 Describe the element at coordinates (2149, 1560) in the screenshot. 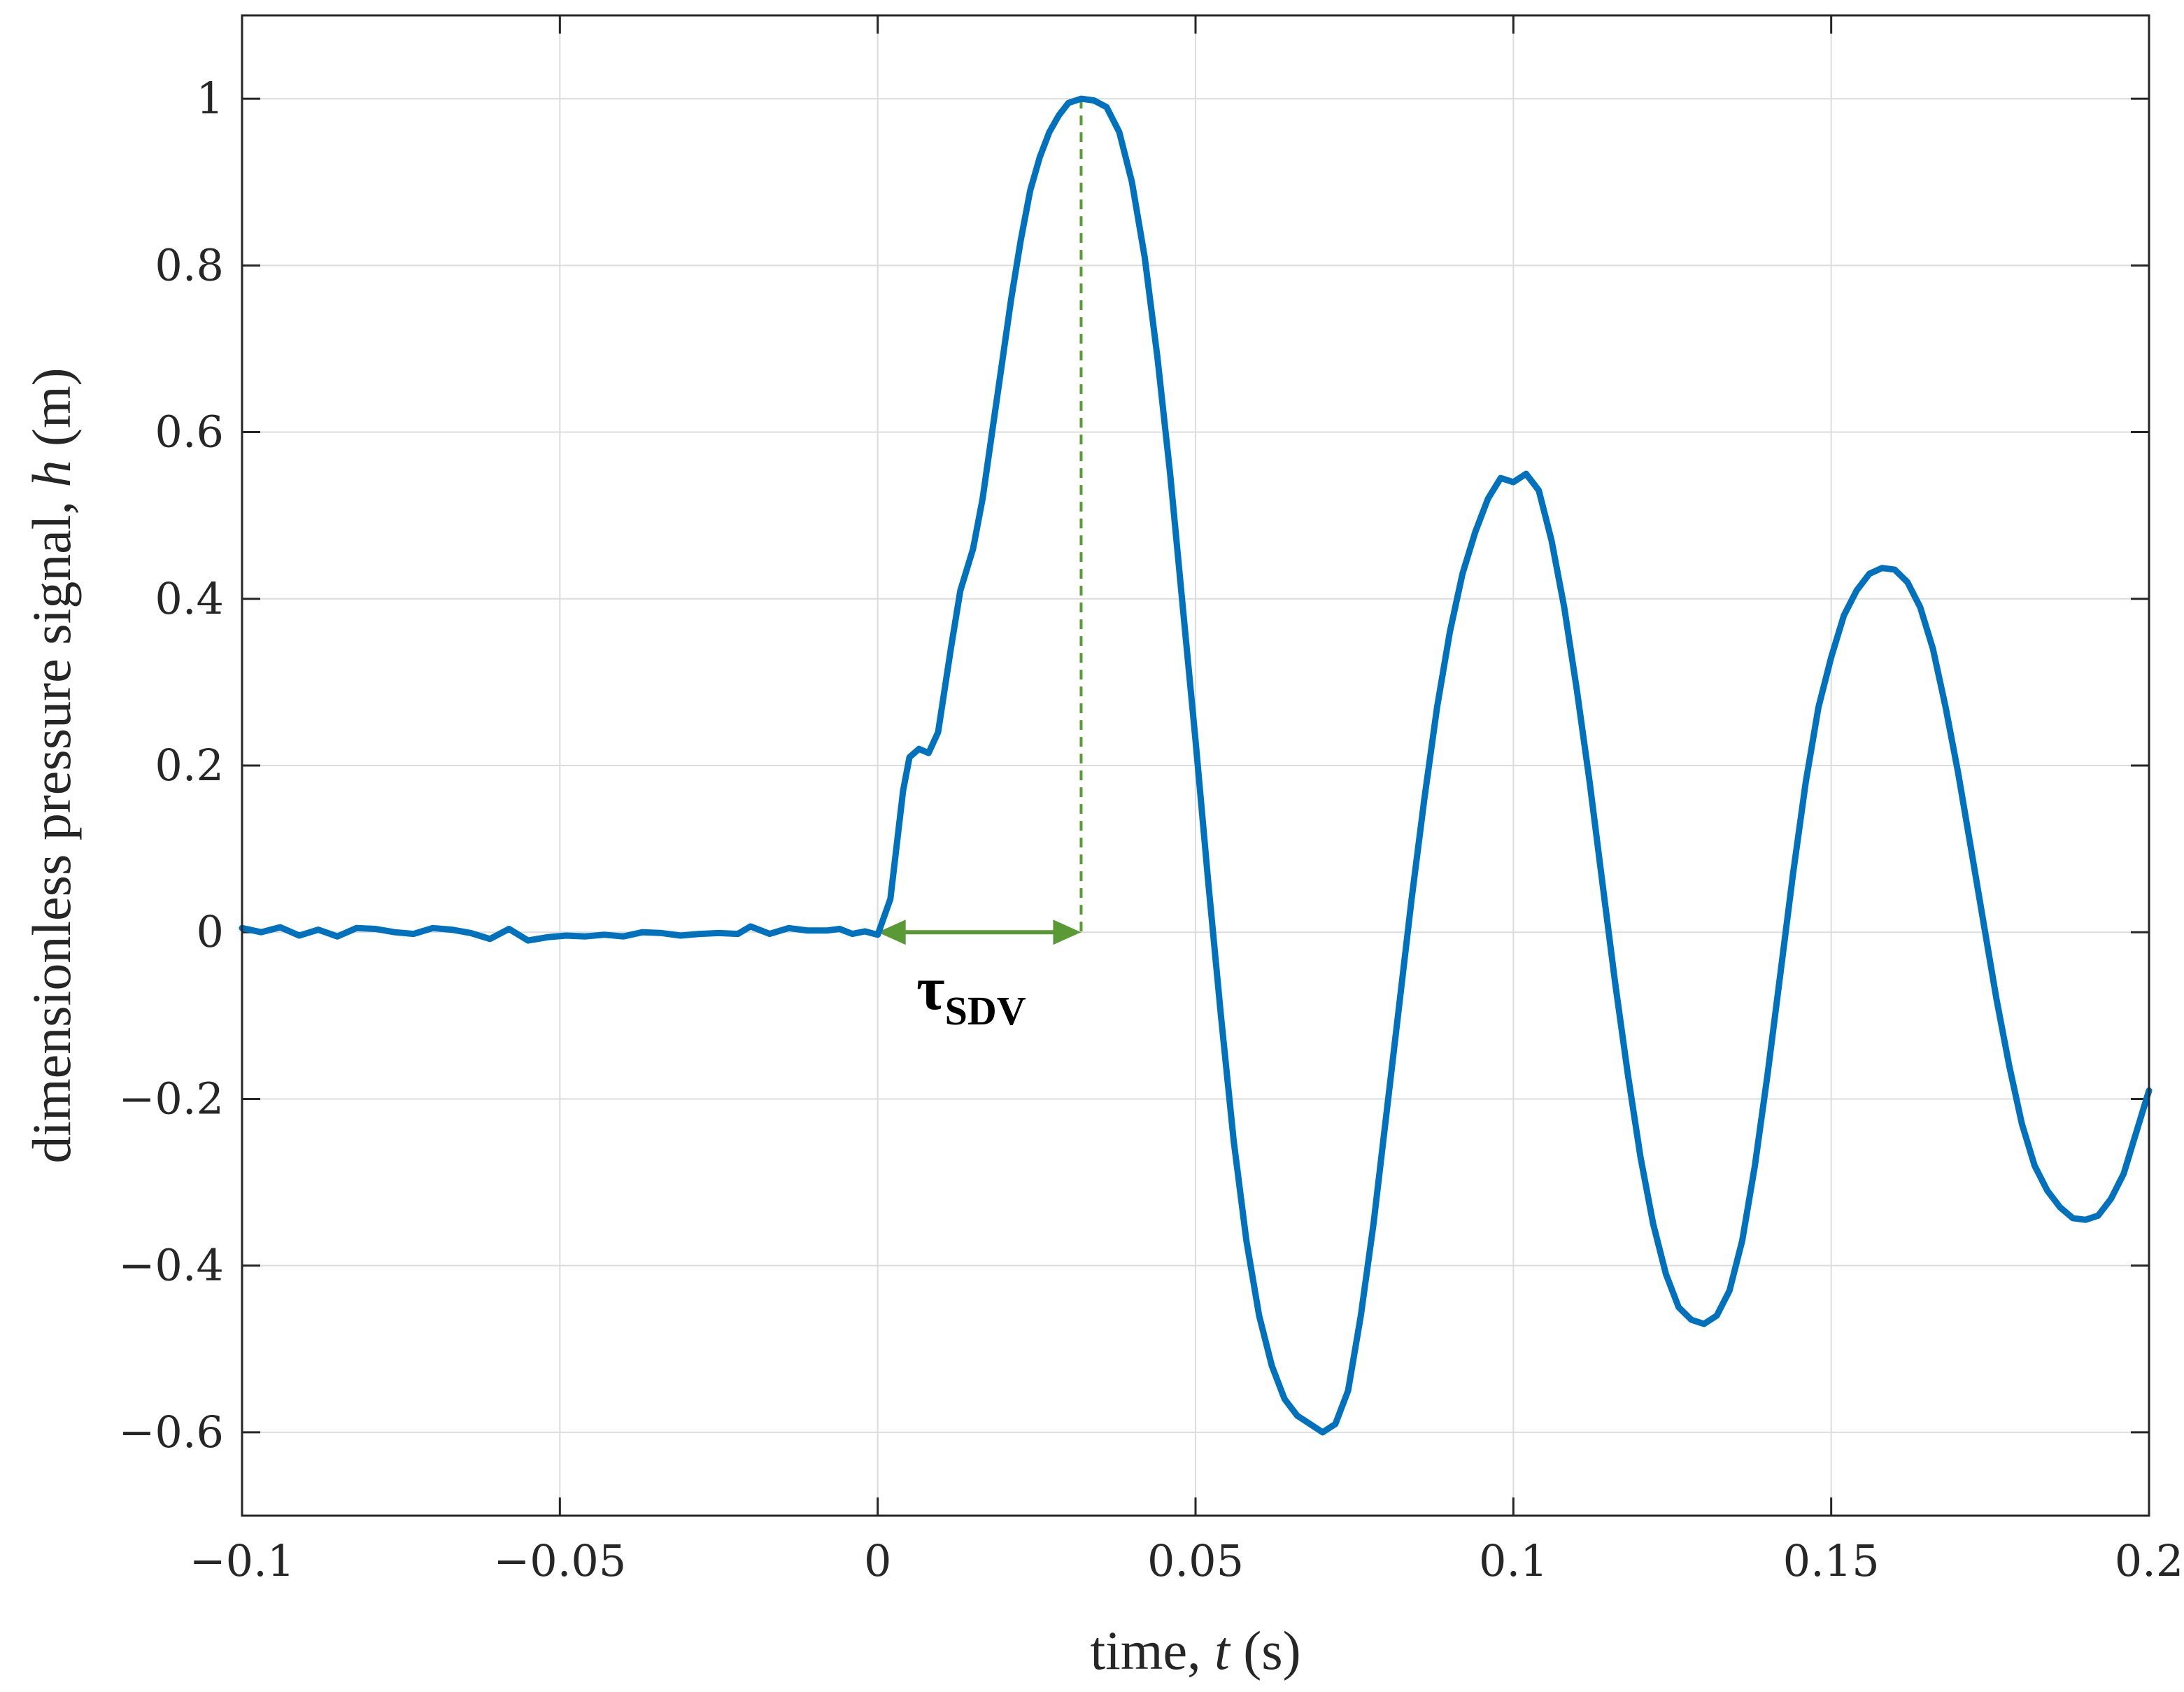

I see `x-tick-label: 0.2` at that location.